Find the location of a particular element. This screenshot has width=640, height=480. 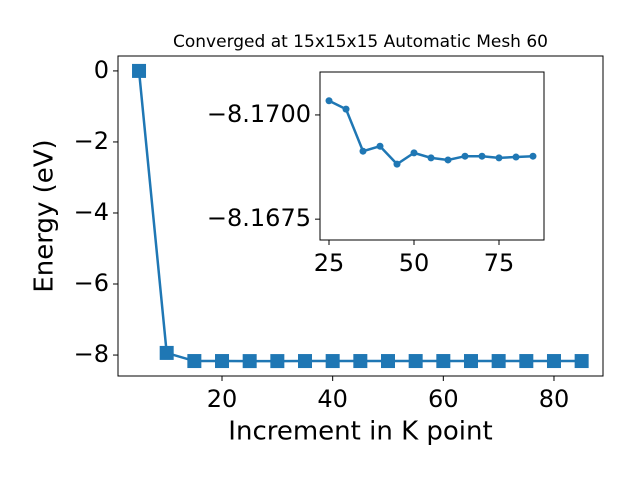

x-tick-label: 40 is located at coordinates (332, 399).